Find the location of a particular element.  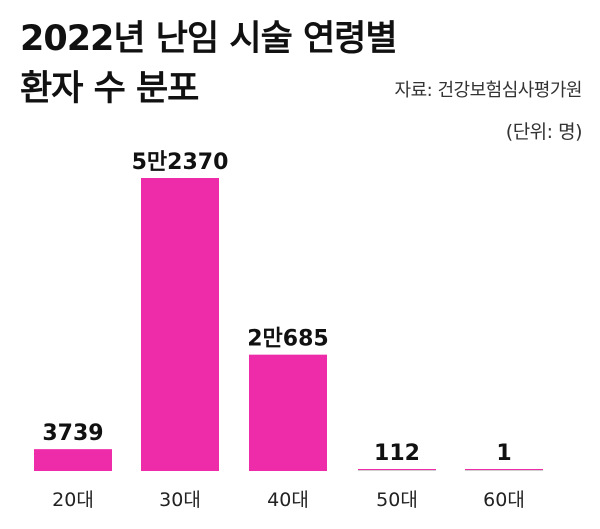

value-label-20s: 3739 is located at coordinates (72, 433).